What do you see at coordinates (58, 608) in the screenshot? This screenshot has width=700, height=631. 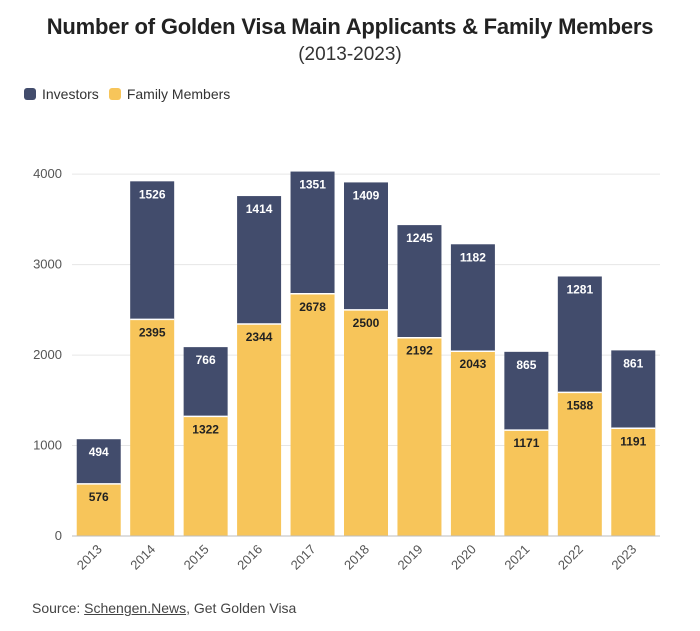 I see `source-prefix: Source:` at bounding box center [58, 608].